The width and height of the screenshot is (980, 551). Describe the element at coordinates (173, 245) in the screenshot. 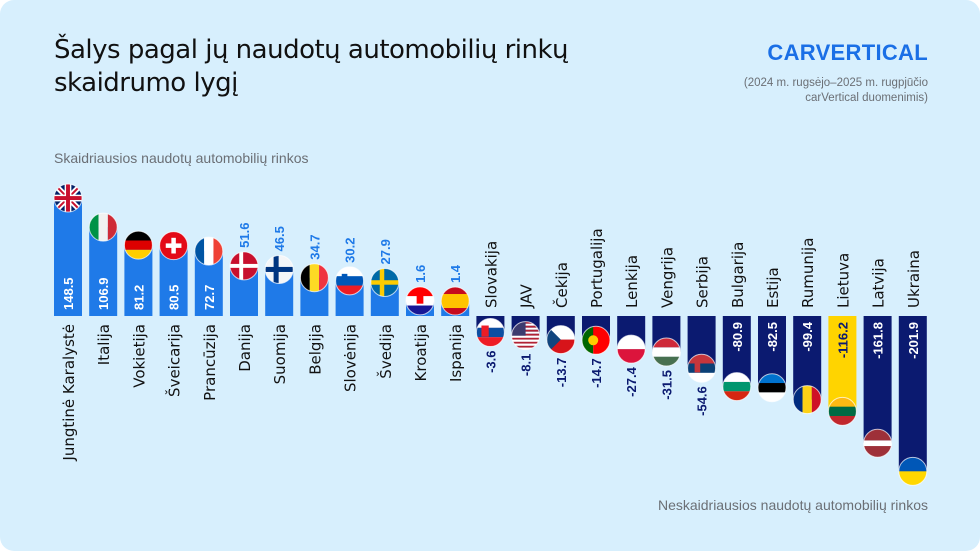

I see `ch-flag-icon` at that location.